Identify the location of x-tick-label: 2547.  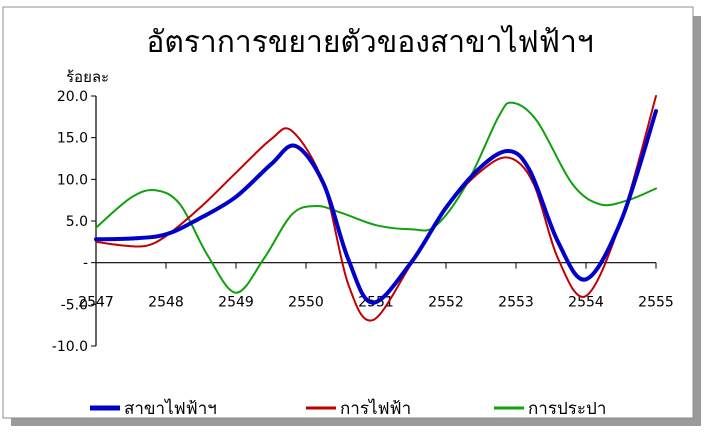
(96, 303).